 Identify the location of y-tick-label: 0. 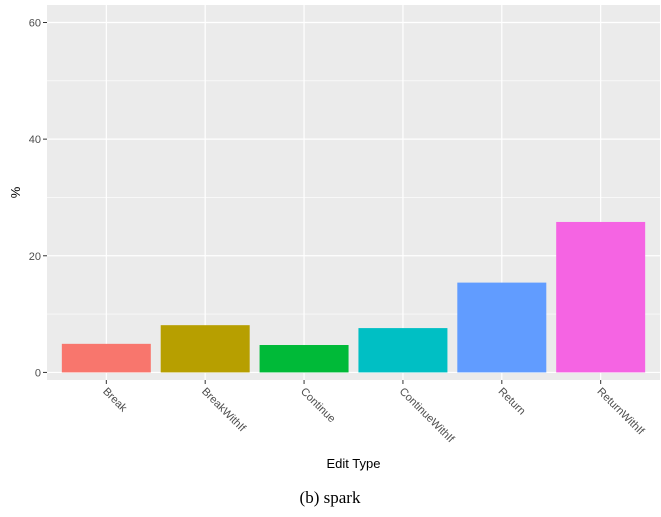
(38, 373).